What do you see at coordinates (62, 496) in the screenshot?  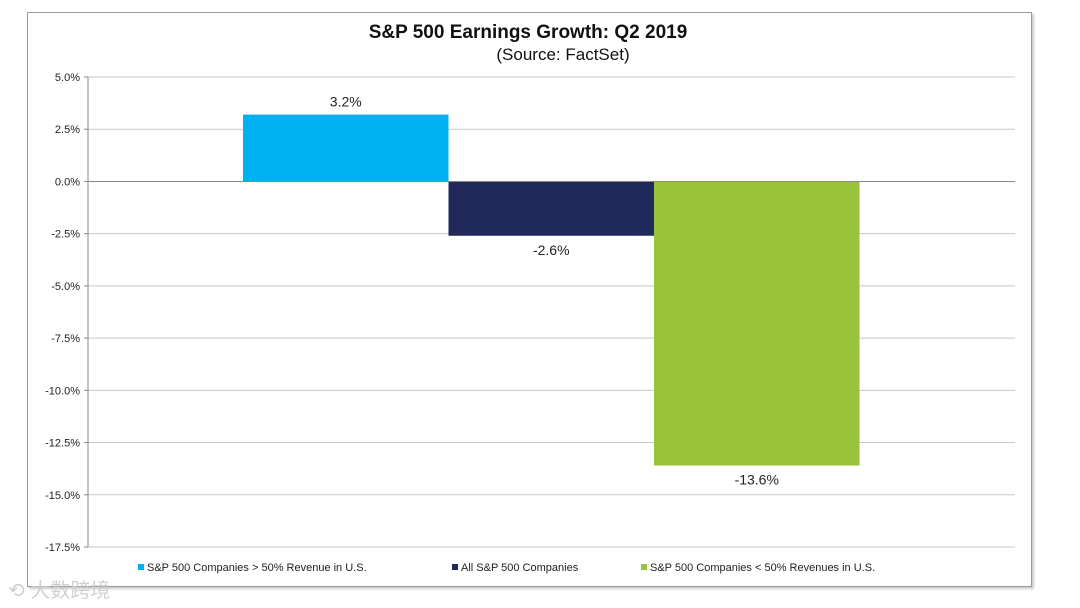 I see `y-tick-label: -15.0%` at bounding box center [62, 496].